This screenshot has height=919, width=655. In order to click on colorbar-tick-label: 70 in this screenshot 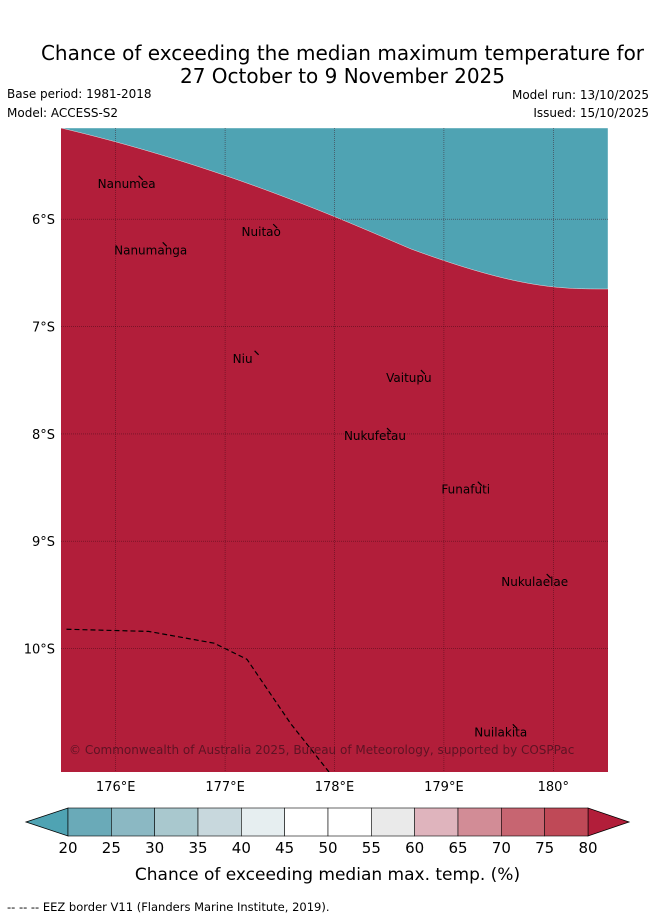, I will do `click(501, 848)`.